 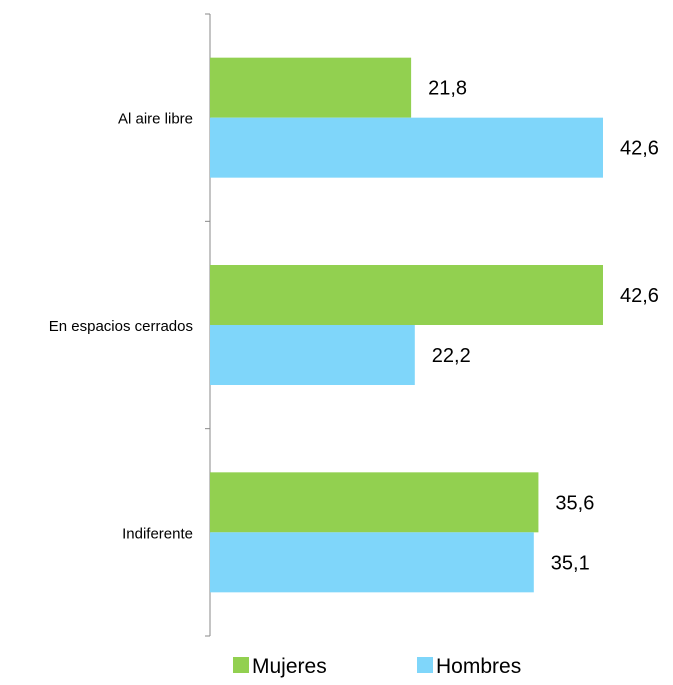 What do you see at coordinates (155, 119) in the screenshot?
I see `category-label: Al aire libre` at bounding box center [155, 119].